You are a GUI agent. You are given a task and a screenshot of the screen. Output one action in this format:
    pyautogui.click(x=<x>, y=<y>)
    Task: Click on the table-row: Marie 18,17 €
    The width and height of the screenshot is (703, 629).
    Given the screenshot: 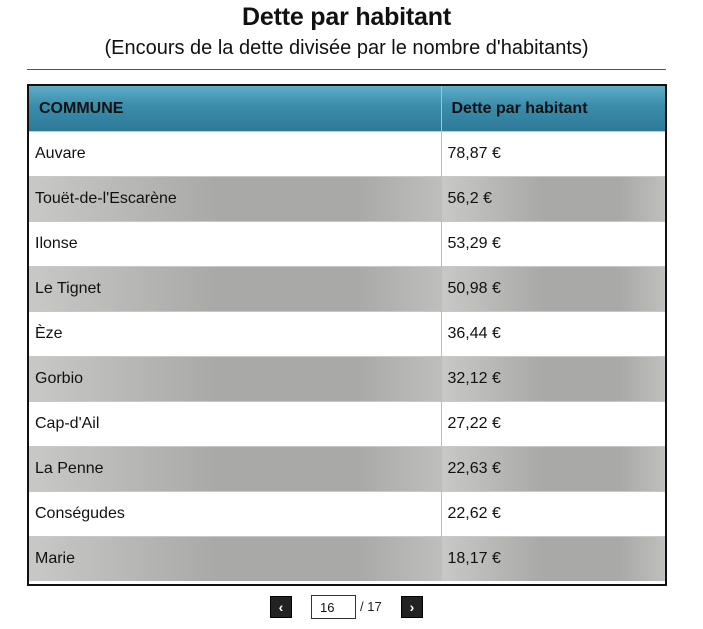 What is the action you would take?
    pyautogui.click(x=347, y=558)
    